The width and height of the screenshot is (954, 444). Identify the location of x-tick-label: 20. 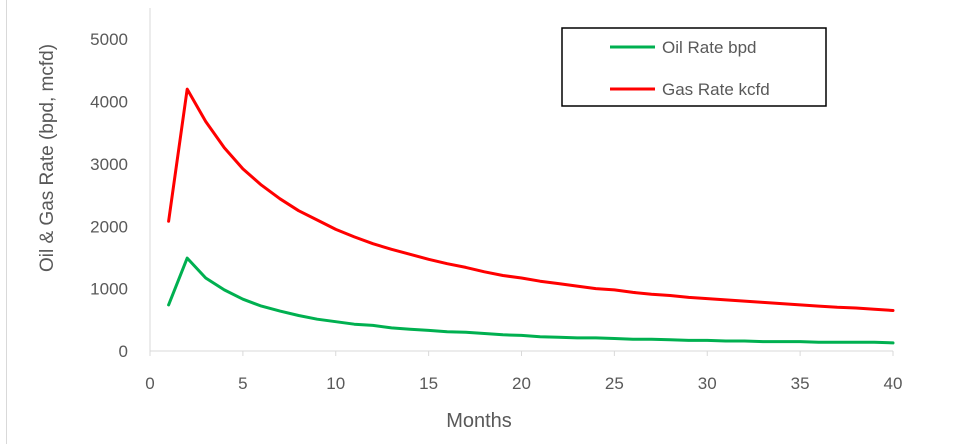
(521, 383).